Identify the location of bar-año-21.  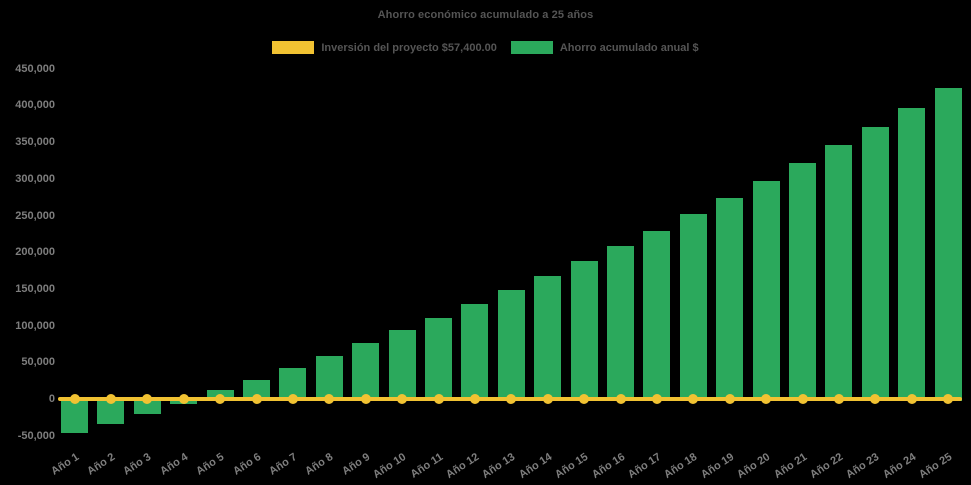
(802, 282).